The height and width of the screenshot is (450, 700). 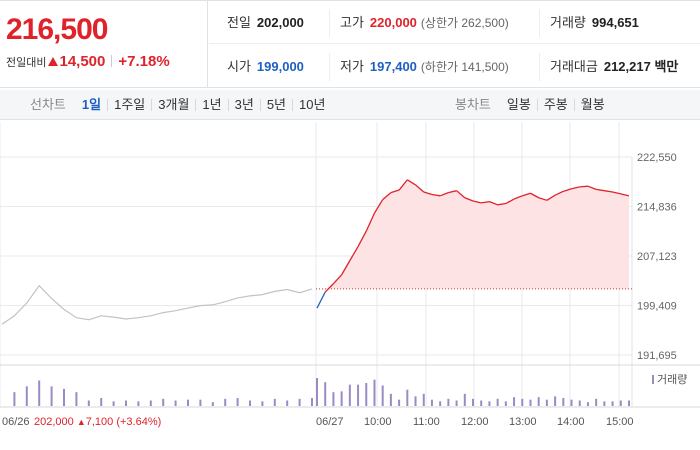 What do you see at coordinates (352, 22) in the screenshot?
I see `high-label: 고가` at bounding box center [352, 22].